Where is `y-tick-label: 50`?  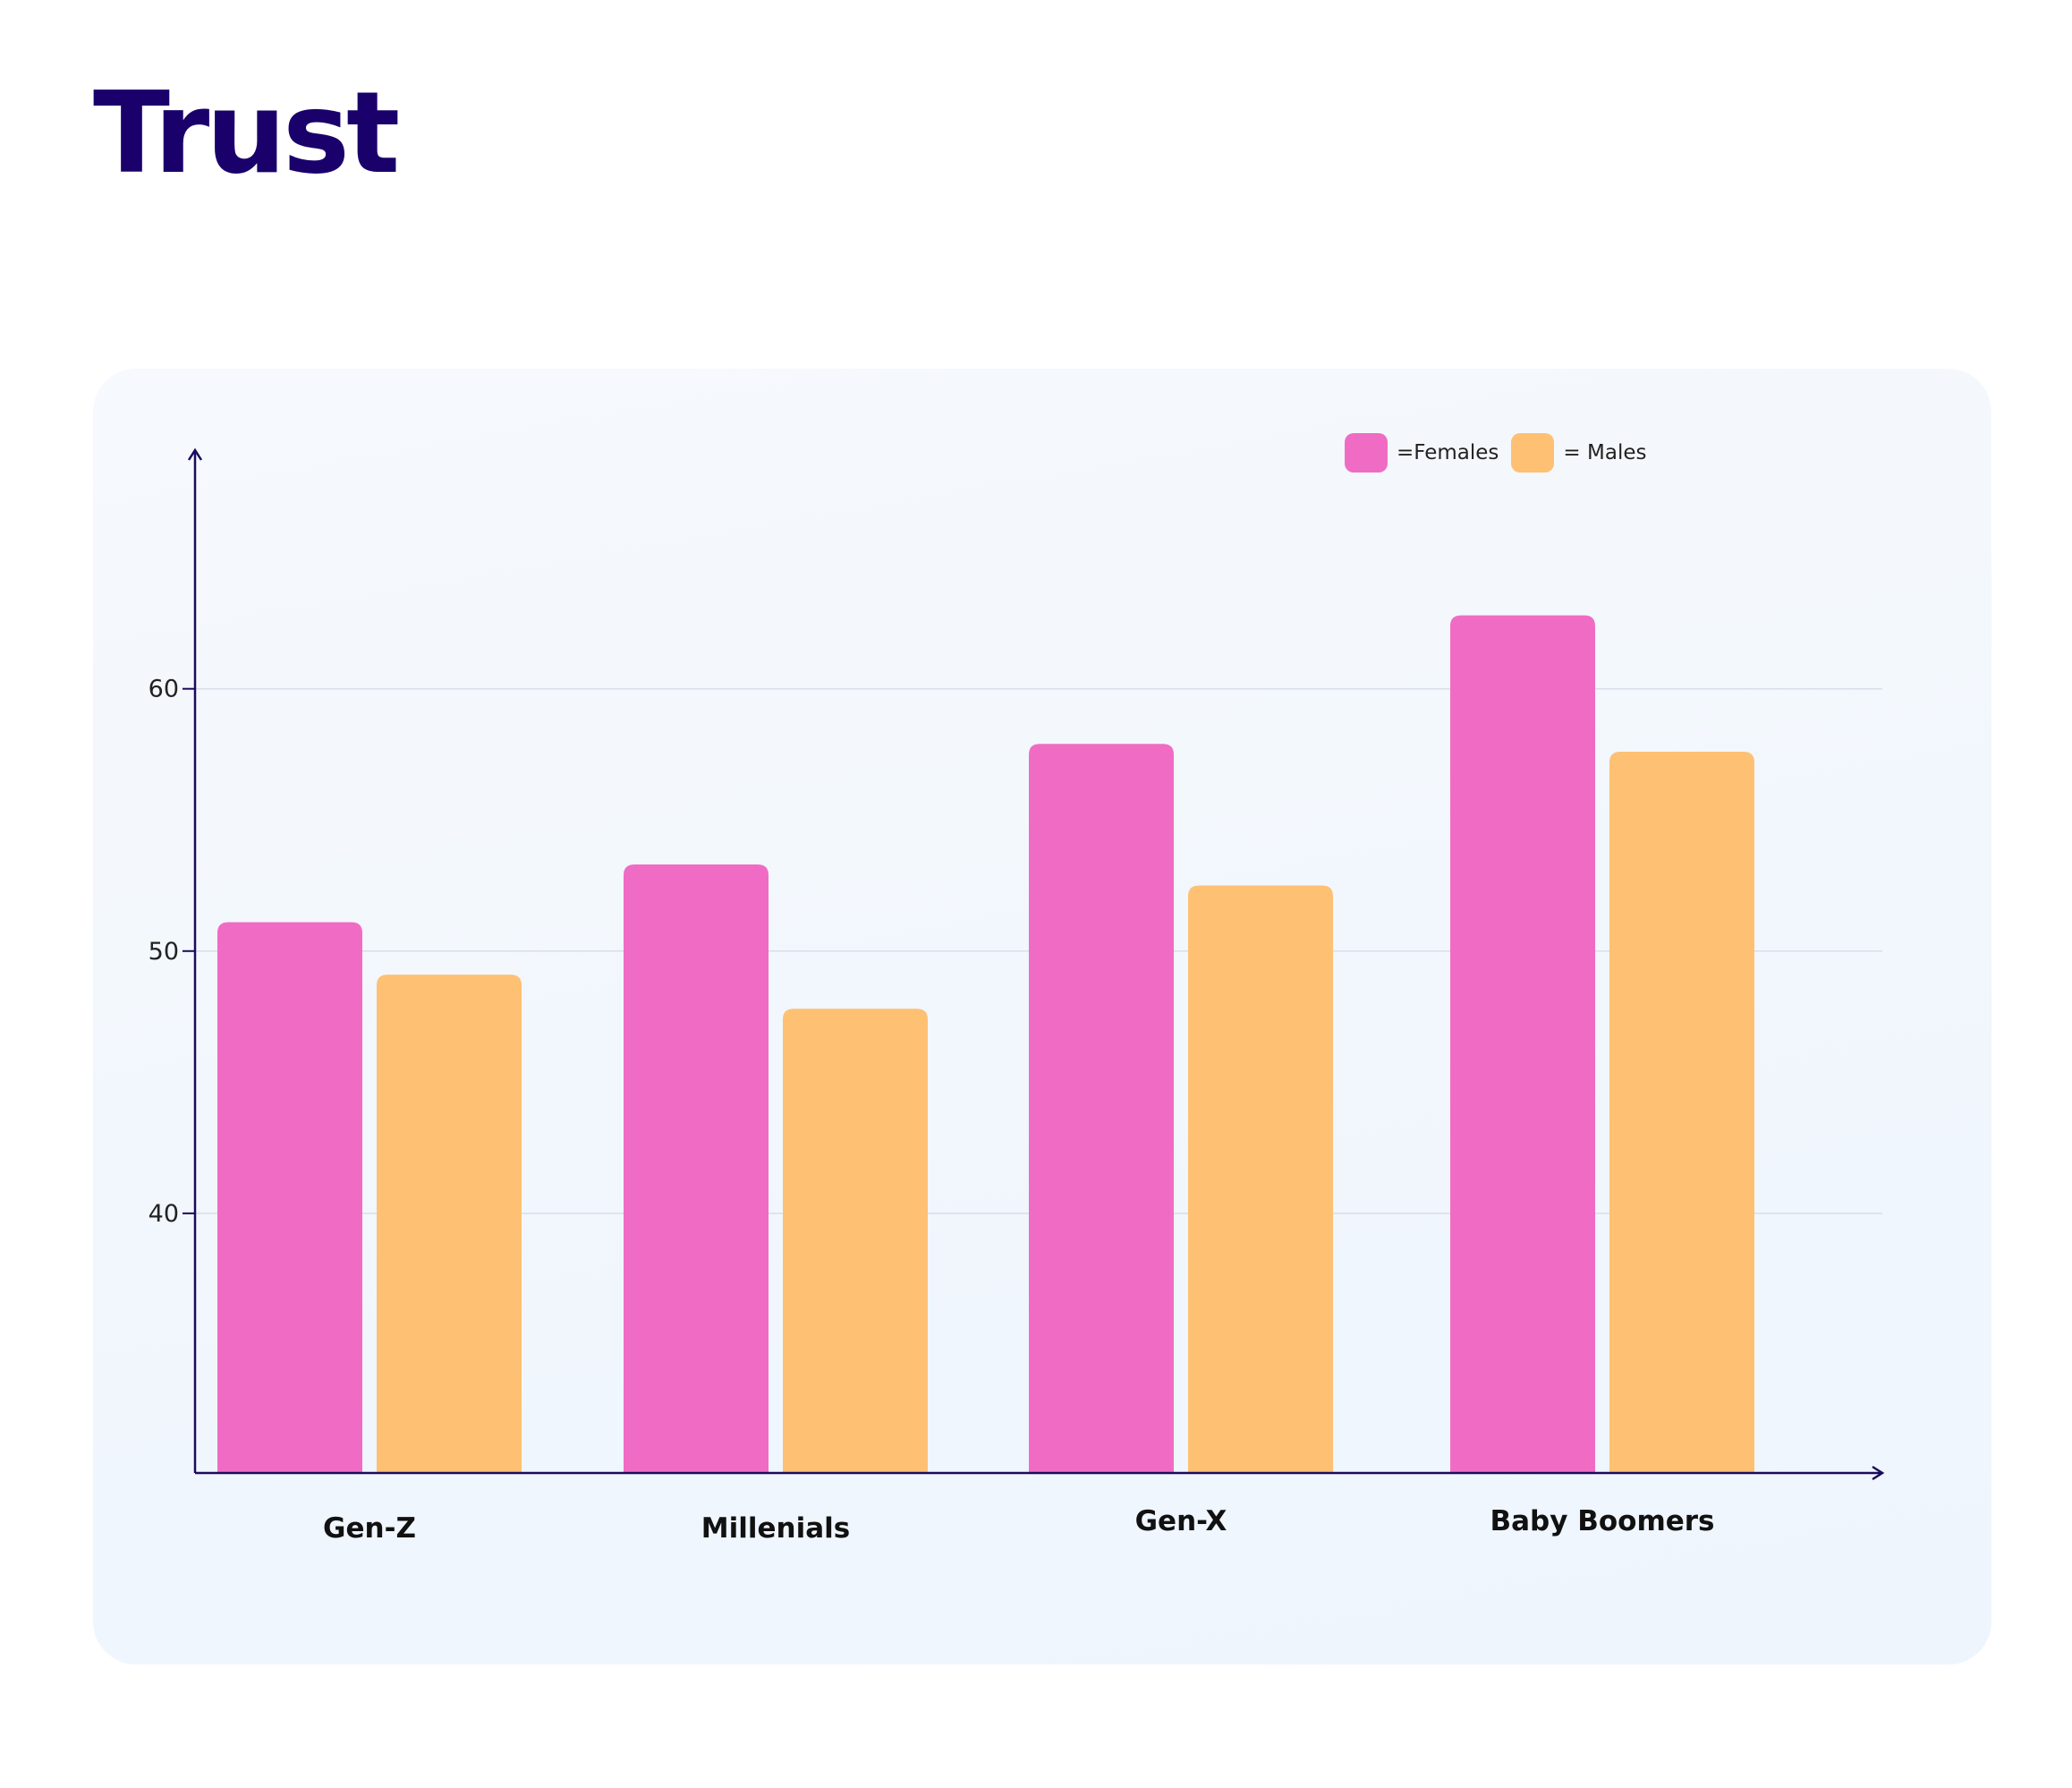 y-tick-label: 50 is located at coordinates (164, 952).